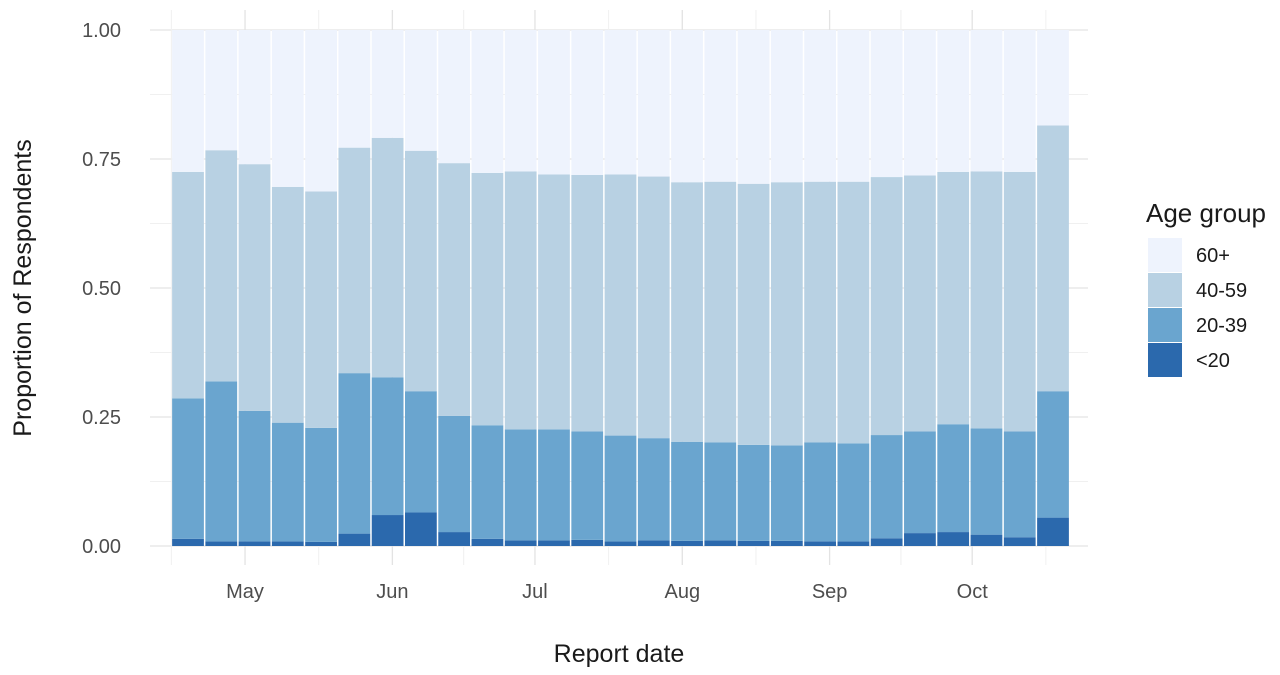 The height and width of the screenshot is (675, 1280). I want to click on y-tick-label: 0.75, so click(101, 160).